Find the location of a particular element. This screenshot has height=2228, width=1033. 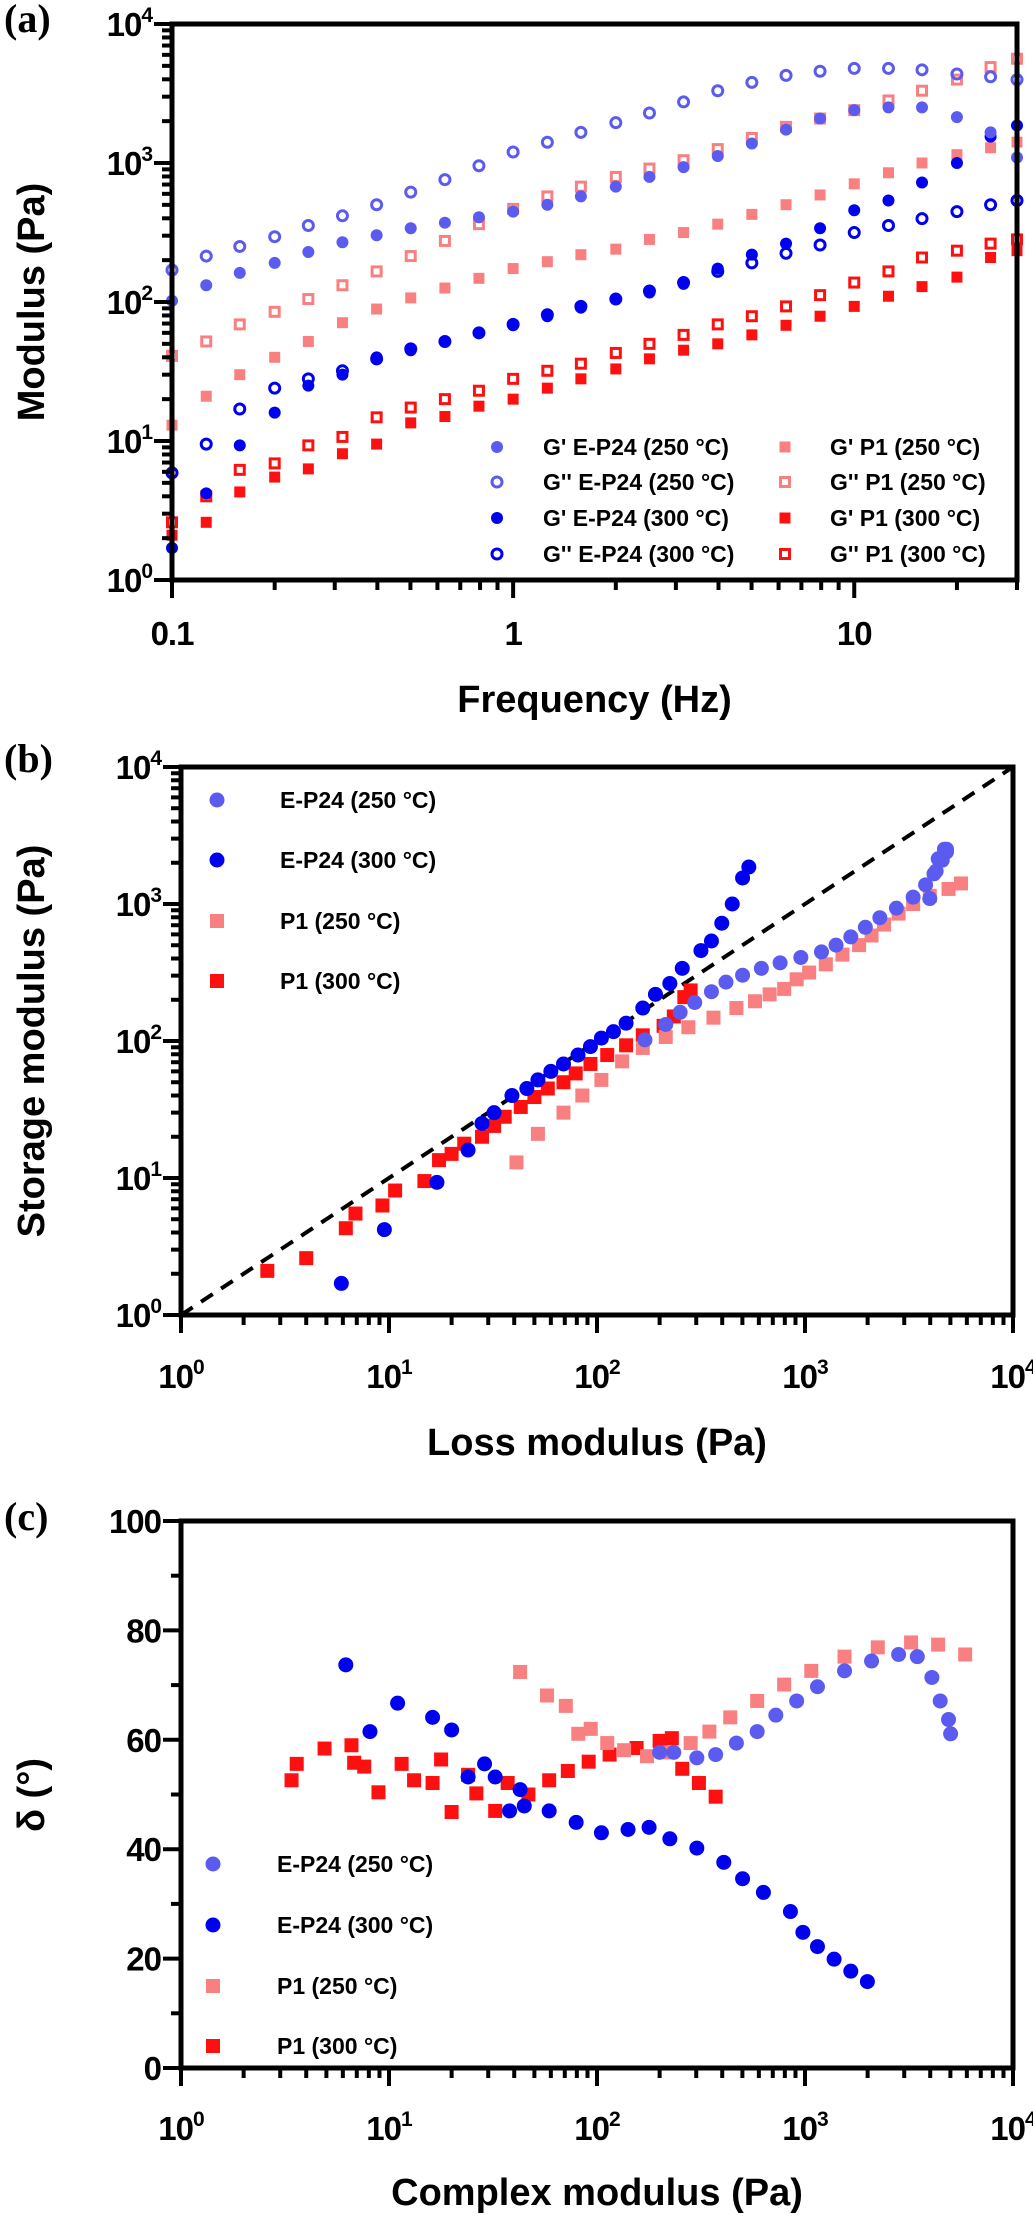

x-tick-label: 103 is located at coordinates (805, 1375).